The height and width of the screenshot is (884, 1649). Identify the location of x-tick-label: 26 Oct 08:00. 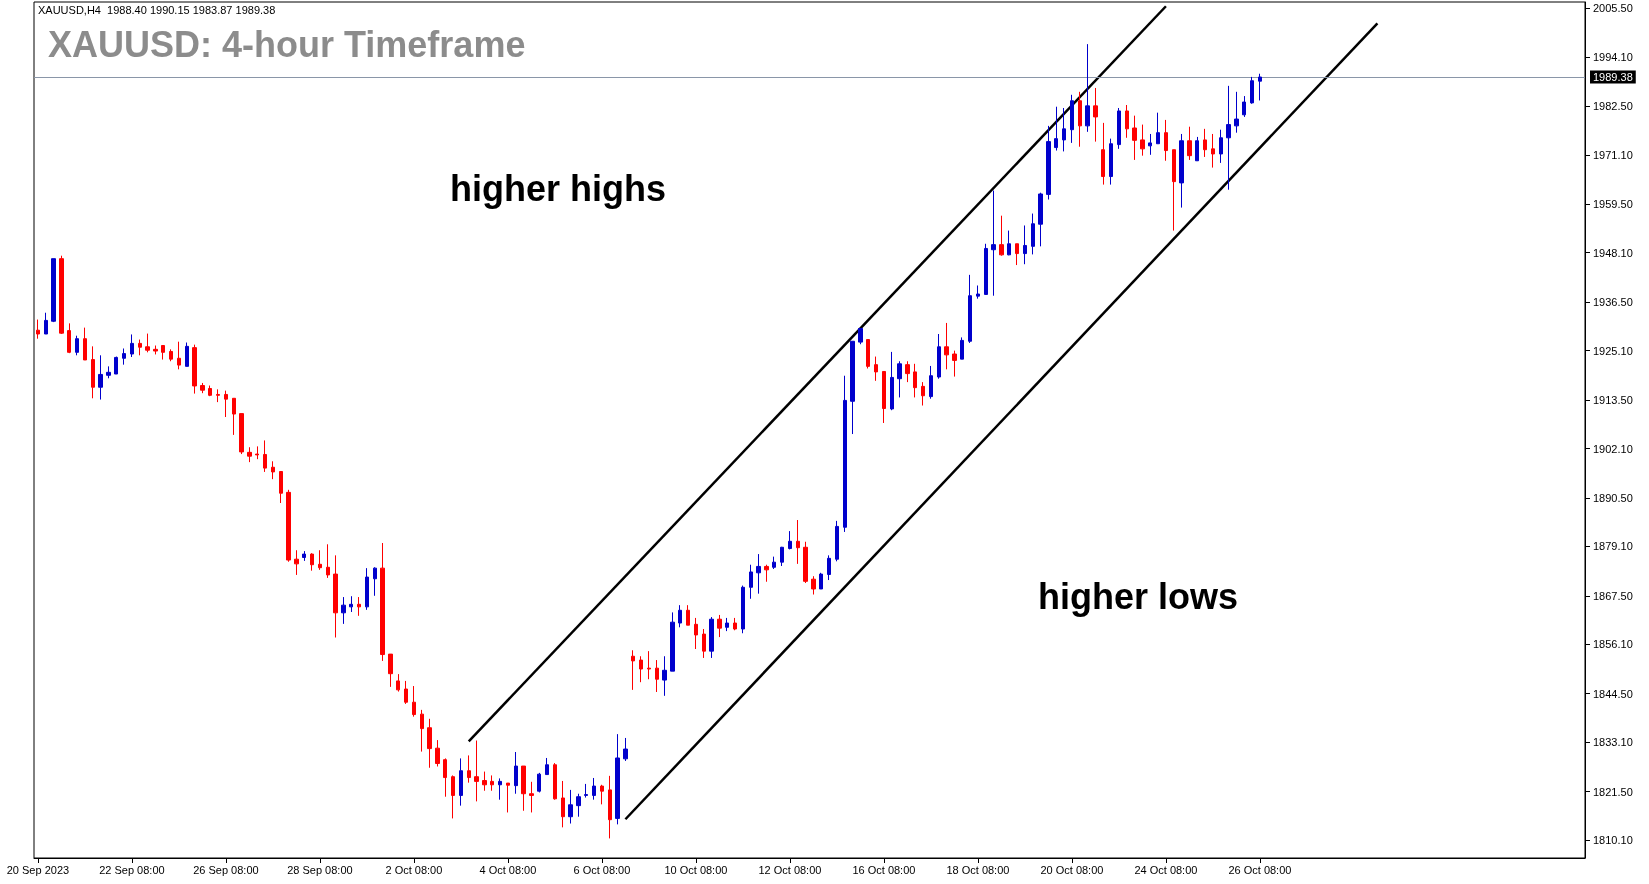
(1260, 869).